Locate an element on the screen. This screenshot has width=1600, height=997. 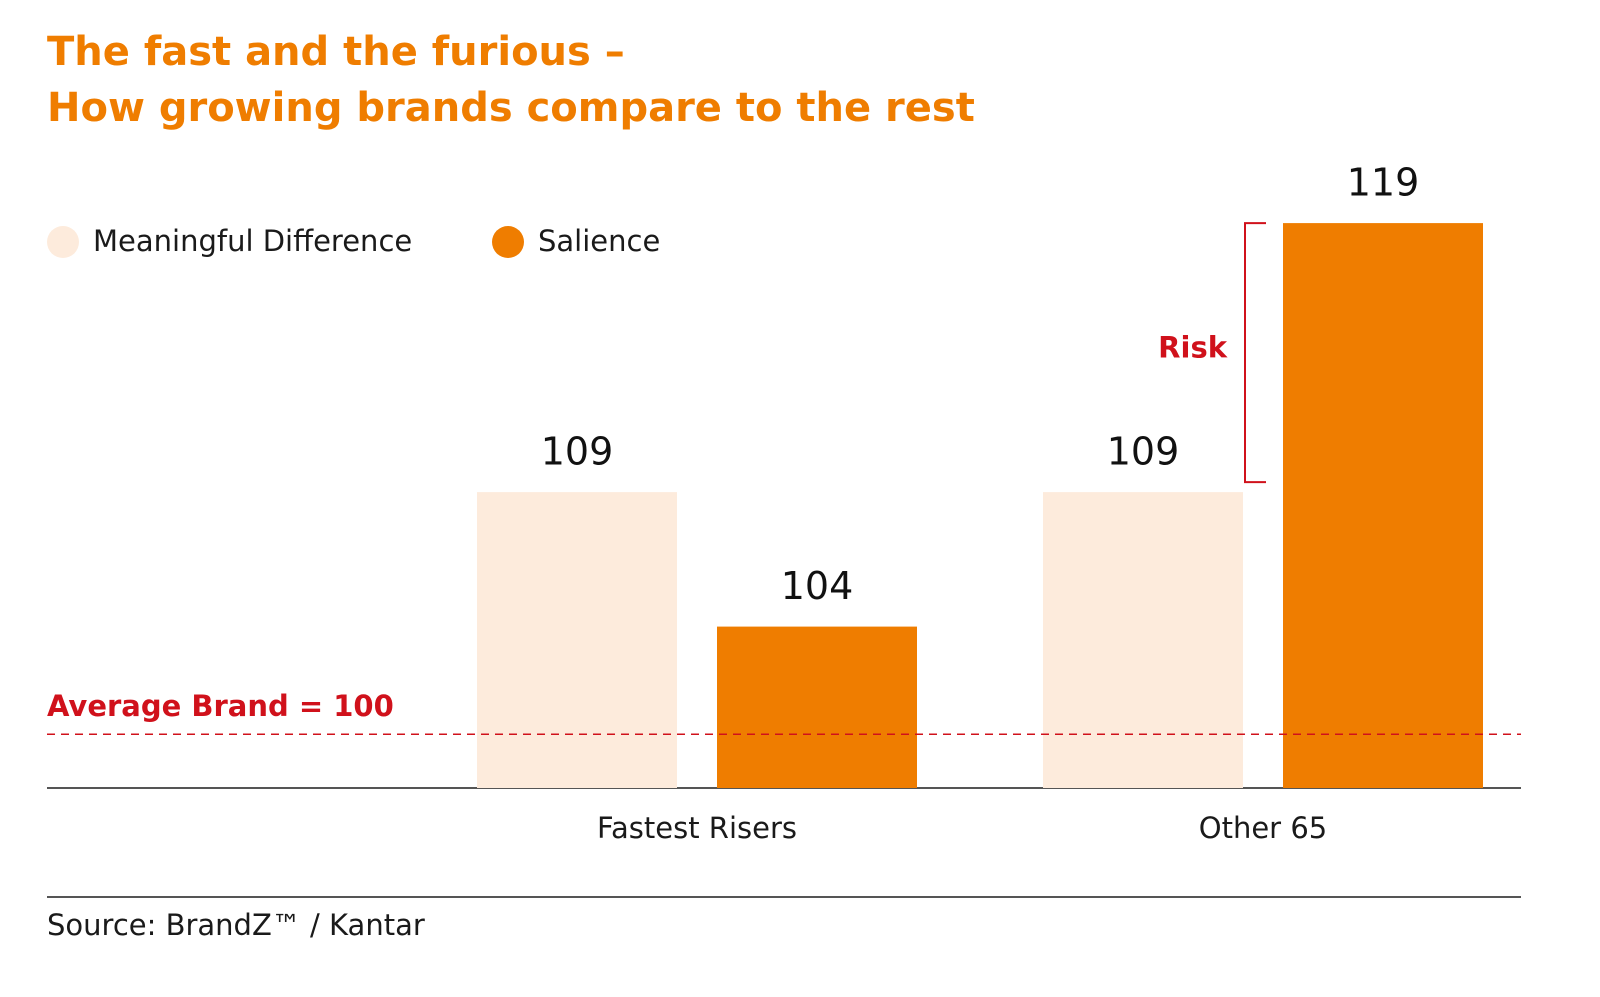
risk-label: Risk is located at coordinates (1193, 348).